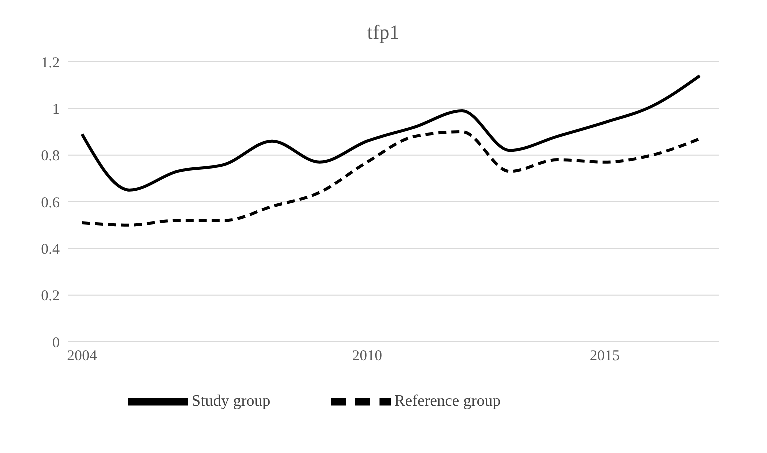 This screenshot has width=767, height=453. What do you see at coordinates (50, 250) in the screenshot?
I see `y-tick-label: 0.4` at bounding box center [50, 250].